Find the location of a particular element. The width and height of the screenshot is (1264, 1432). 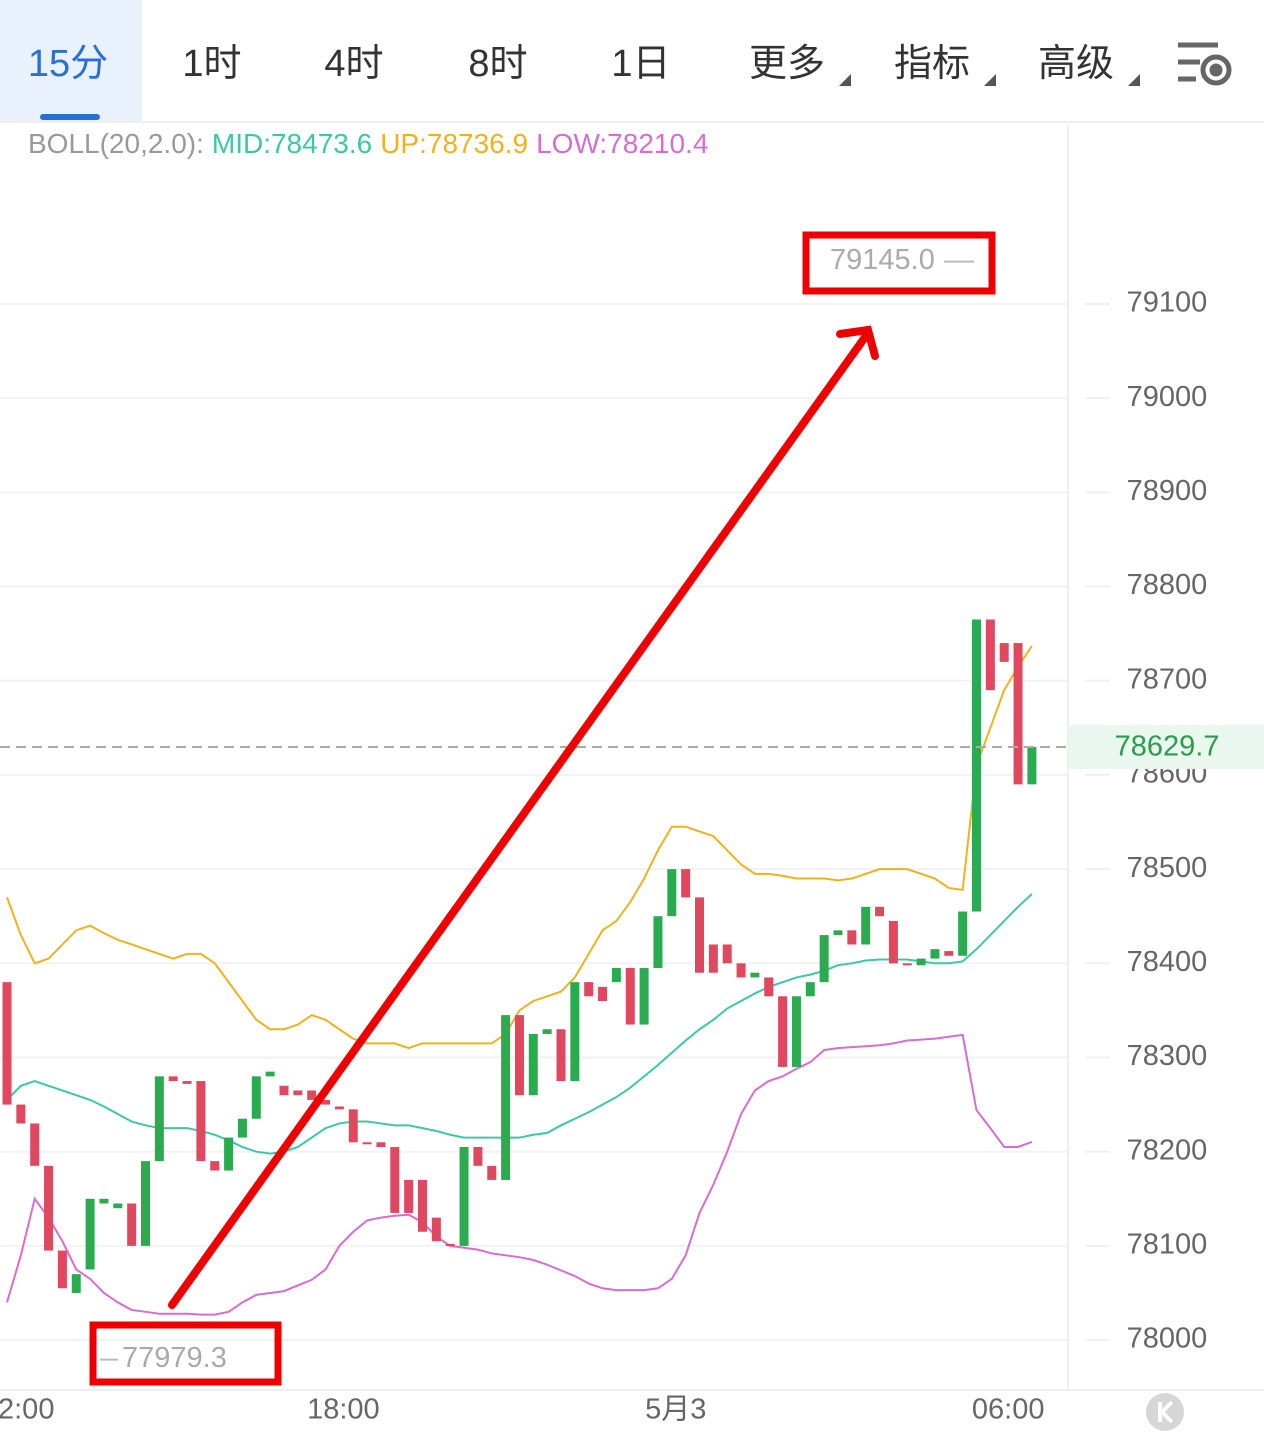

legend-value: 78210.4 is located at coordinates (657, 143).